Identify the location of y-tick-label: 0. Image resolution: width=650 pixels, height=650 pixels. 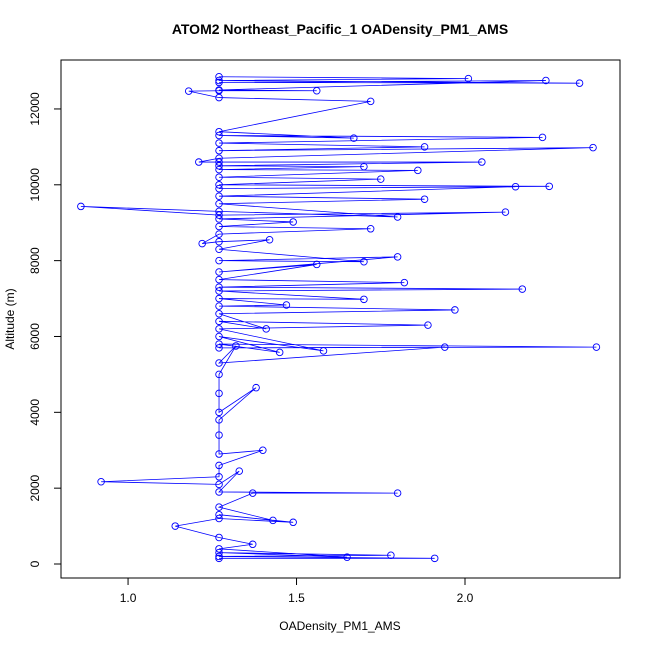
(35, 563).